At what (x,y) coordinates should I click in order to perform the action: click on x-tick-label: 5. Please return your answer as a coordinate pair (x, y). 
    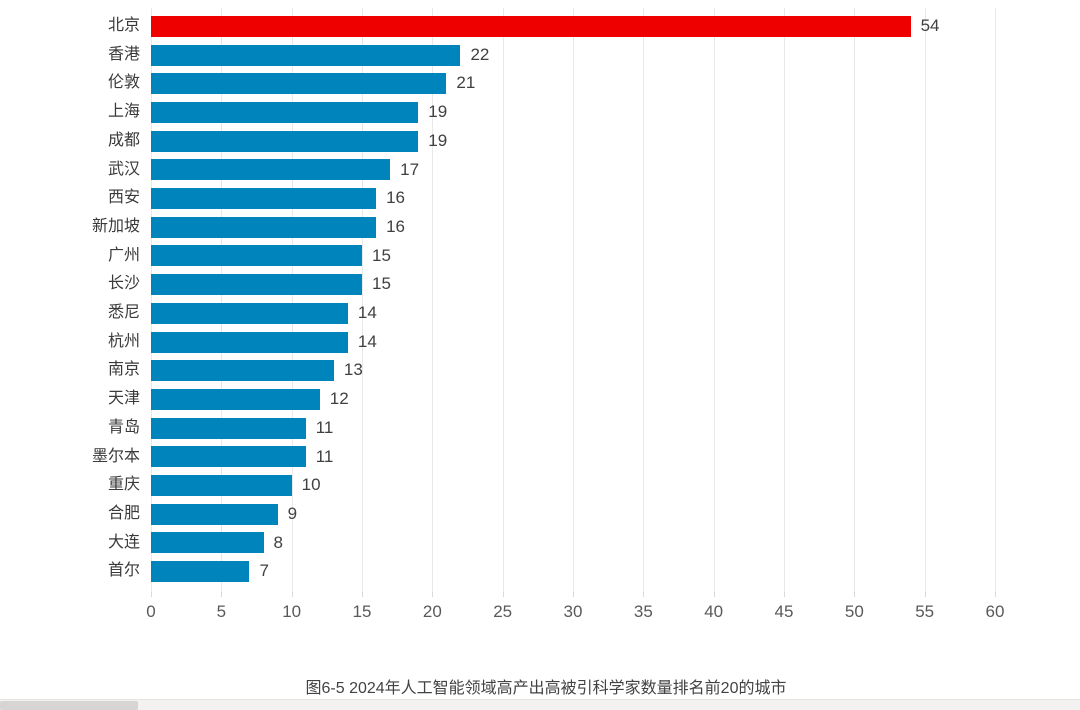
    Looking at the image, I should click on (221, 611).